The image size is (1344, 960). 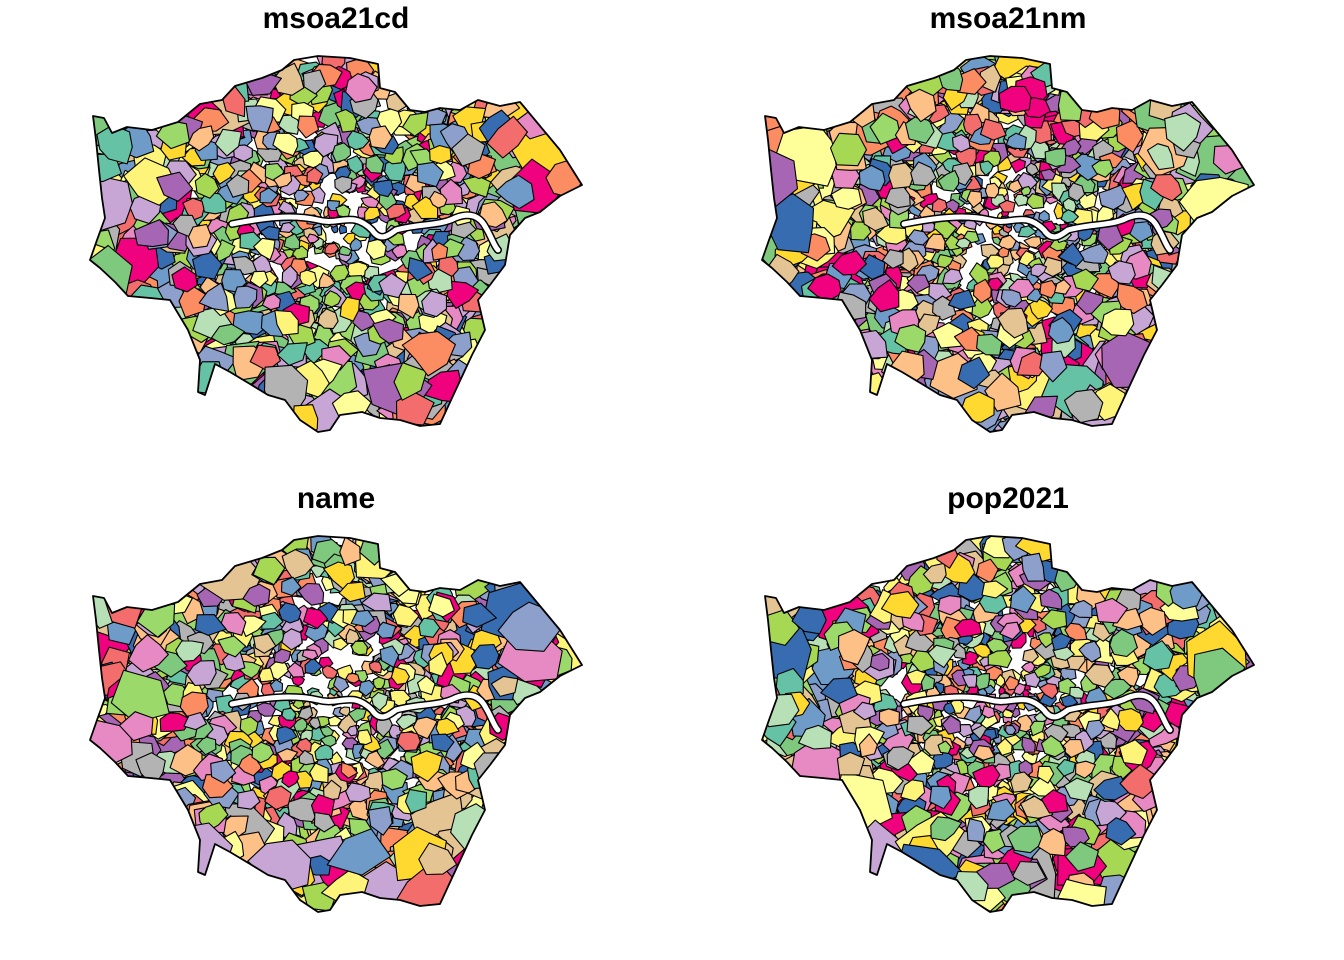 I want to click on river-thames, so click(x=365, y=232).